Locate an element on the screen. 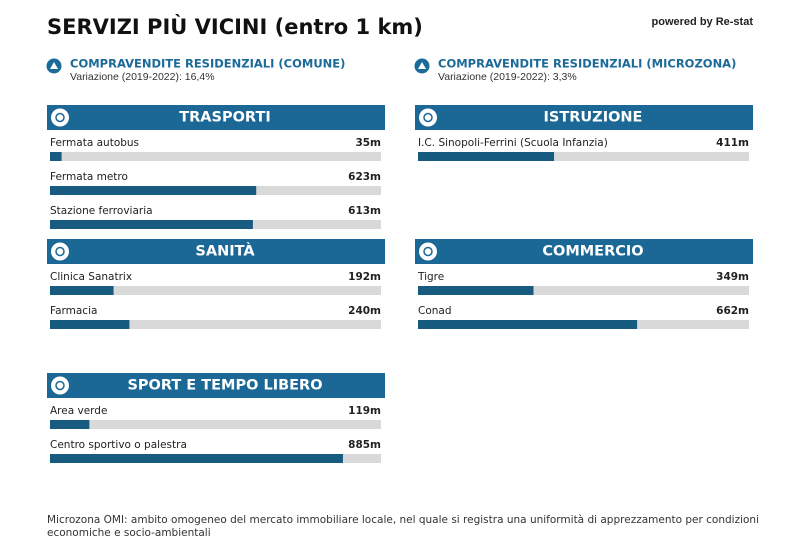  item-label: Area verde is located at coordinates (78, 411).